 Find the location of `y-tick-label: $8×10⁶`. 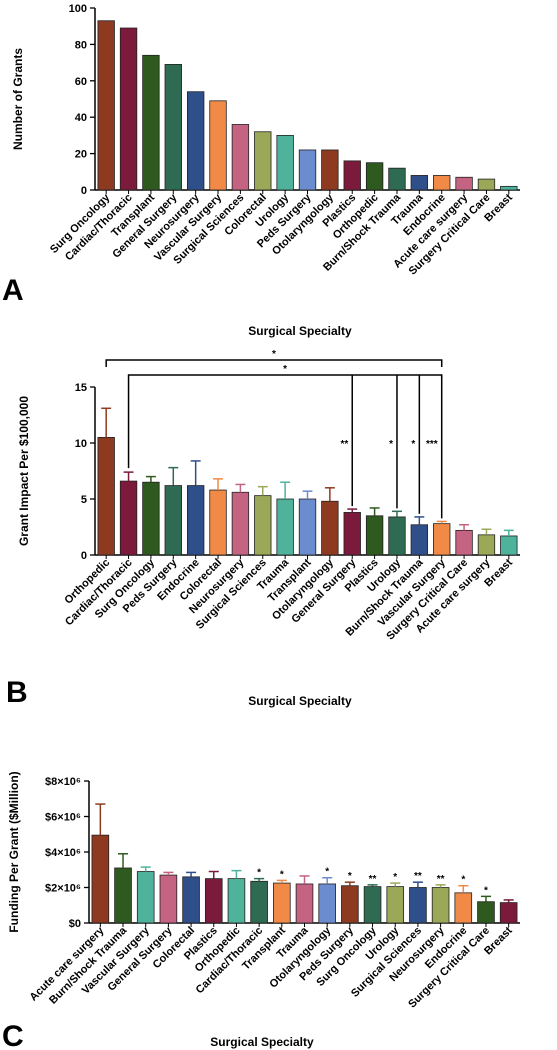

y-tick-label: $8×10⁶ is located at coordinates (63, 782).